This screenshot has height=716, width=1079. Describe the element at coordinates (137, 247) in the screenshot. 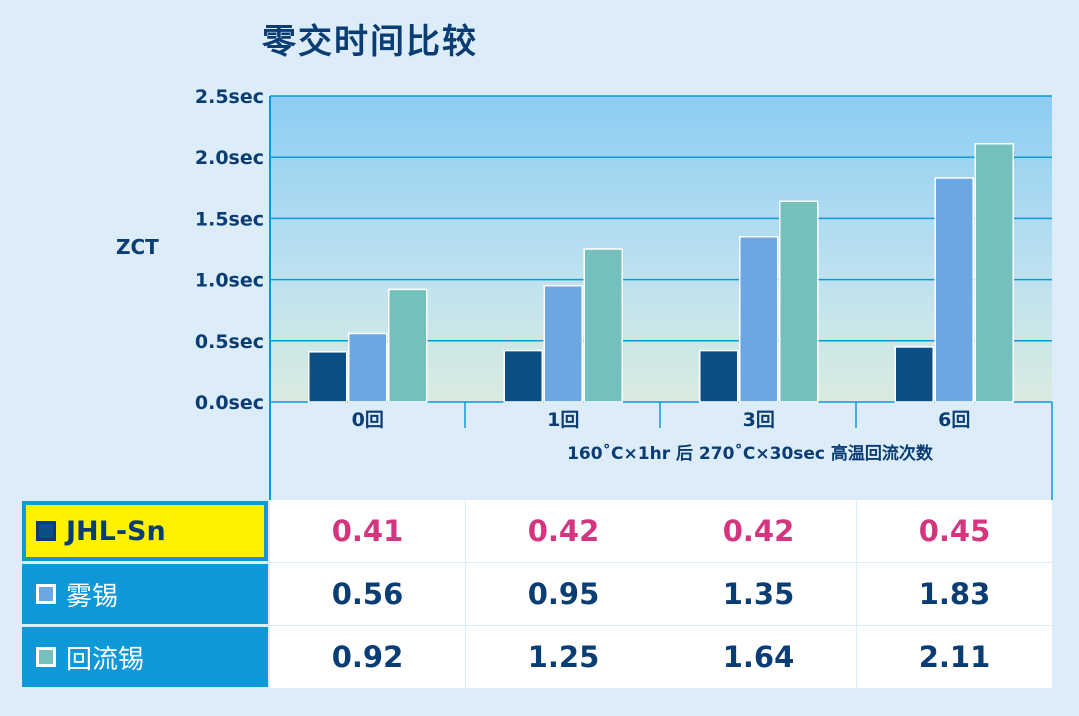

I see `y-axis-label: ZCT` at that location.